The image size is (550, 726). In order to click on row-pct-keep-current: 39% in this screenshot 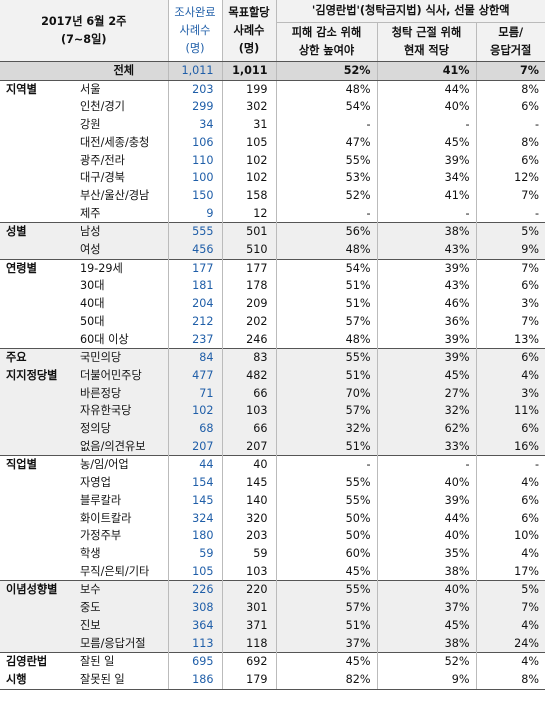, I will do `click(427, 160)`.